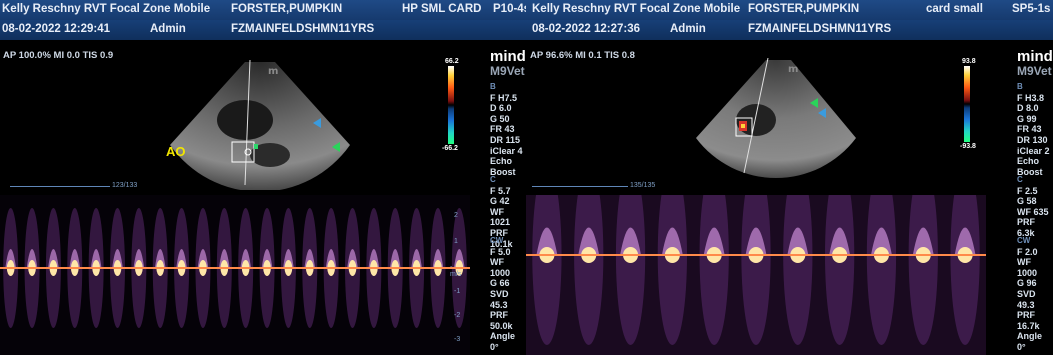 This screenshot has width=1053, height=355. I want to click on color-scale-min: -66.2, so click(450, 148).